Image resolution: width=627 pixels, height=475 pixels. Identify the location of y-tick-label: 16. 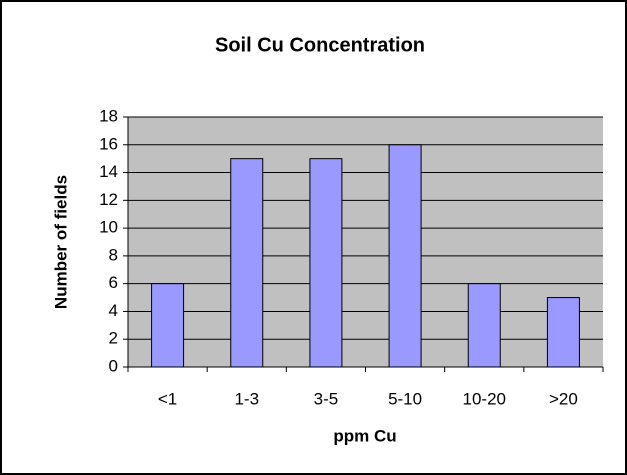
(108, 143).